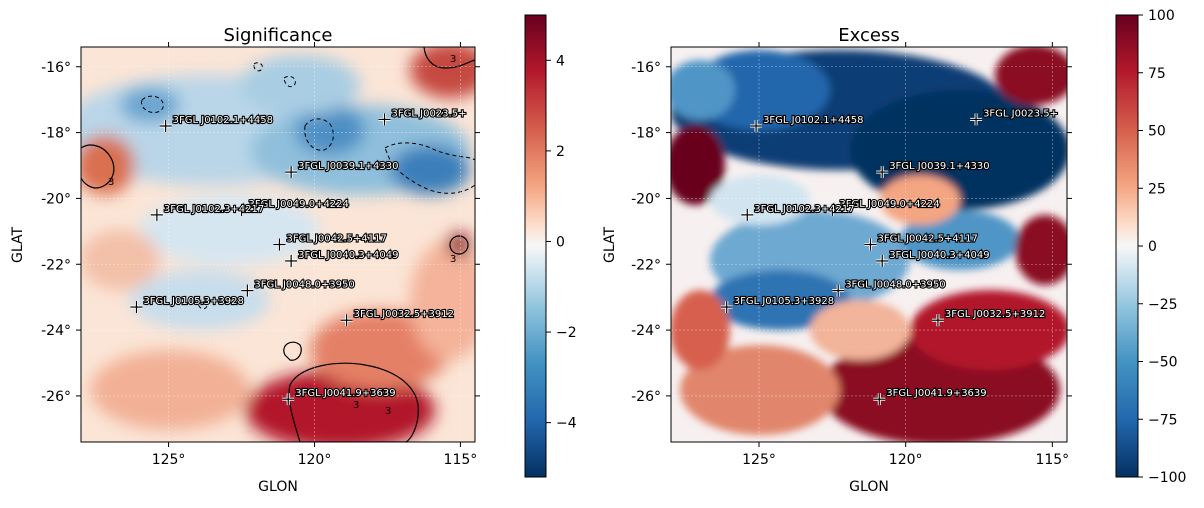  What do you see at coordinates (868, 35) in the screenshot?
I see `excess-title: Excess` at bounding box center [868, 35].